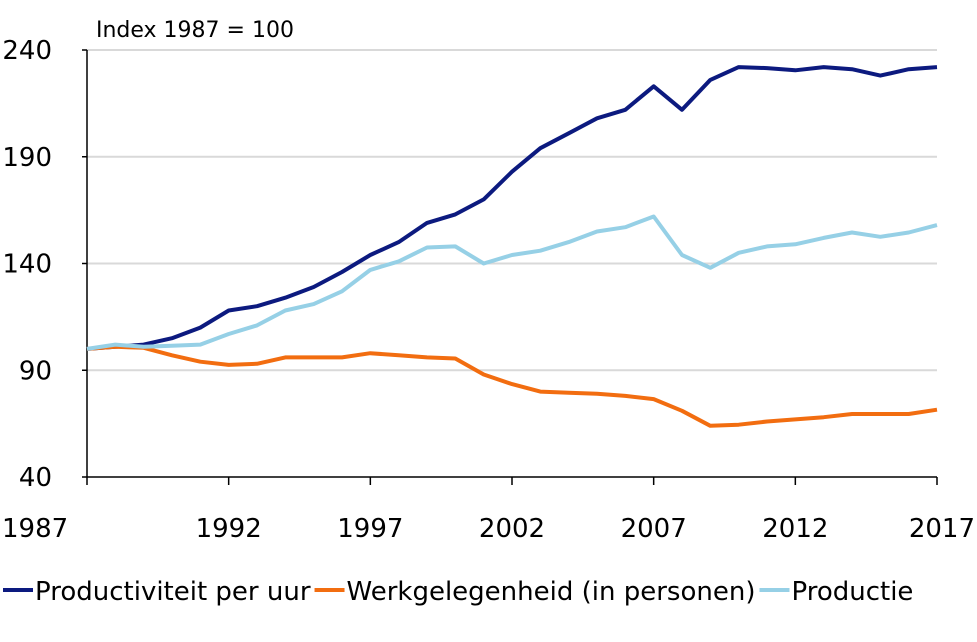 The image size is (977, 642). I want to click on x-tick-label: 2002, so click(512, 529).